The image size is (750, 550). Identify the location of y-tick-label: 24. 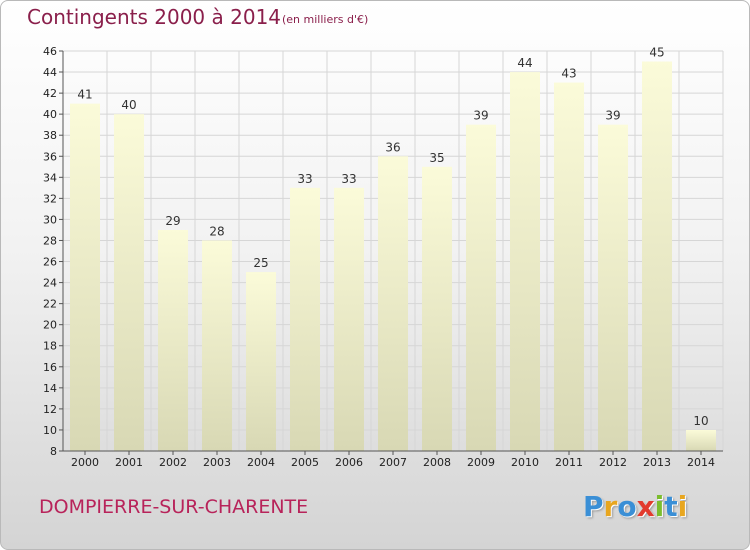
(50, 283).